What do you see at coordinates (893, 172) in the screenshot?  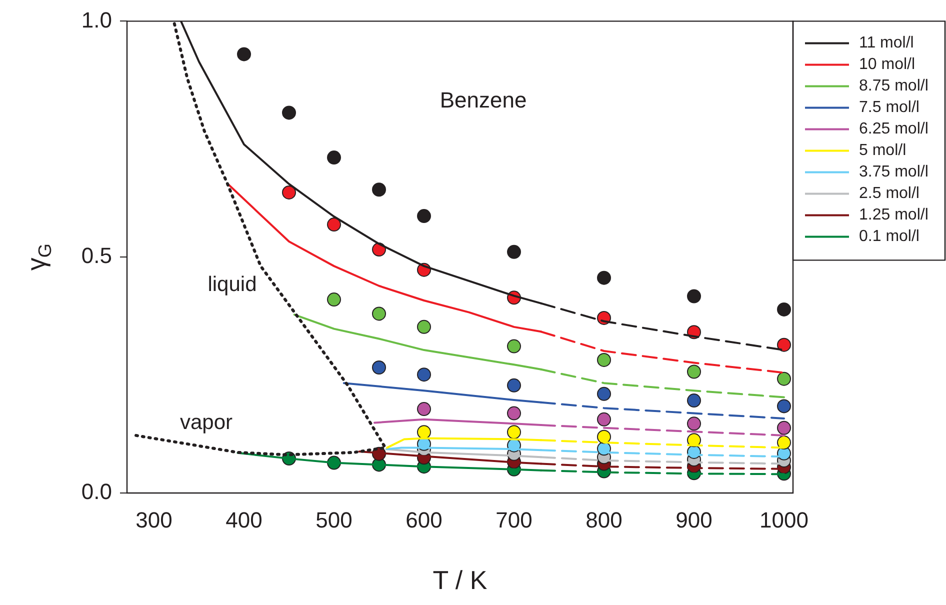 I see `legend-label: 3.75 mol/l` at bounding box center [893, 172].